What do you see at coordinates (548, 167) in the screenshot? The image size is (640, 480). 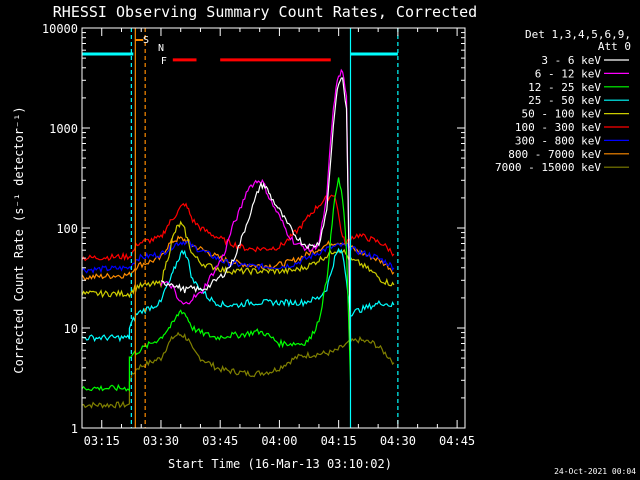 I see `legend-entry-label: 7000 - 15000 keV` at bounding box center [548, 167].